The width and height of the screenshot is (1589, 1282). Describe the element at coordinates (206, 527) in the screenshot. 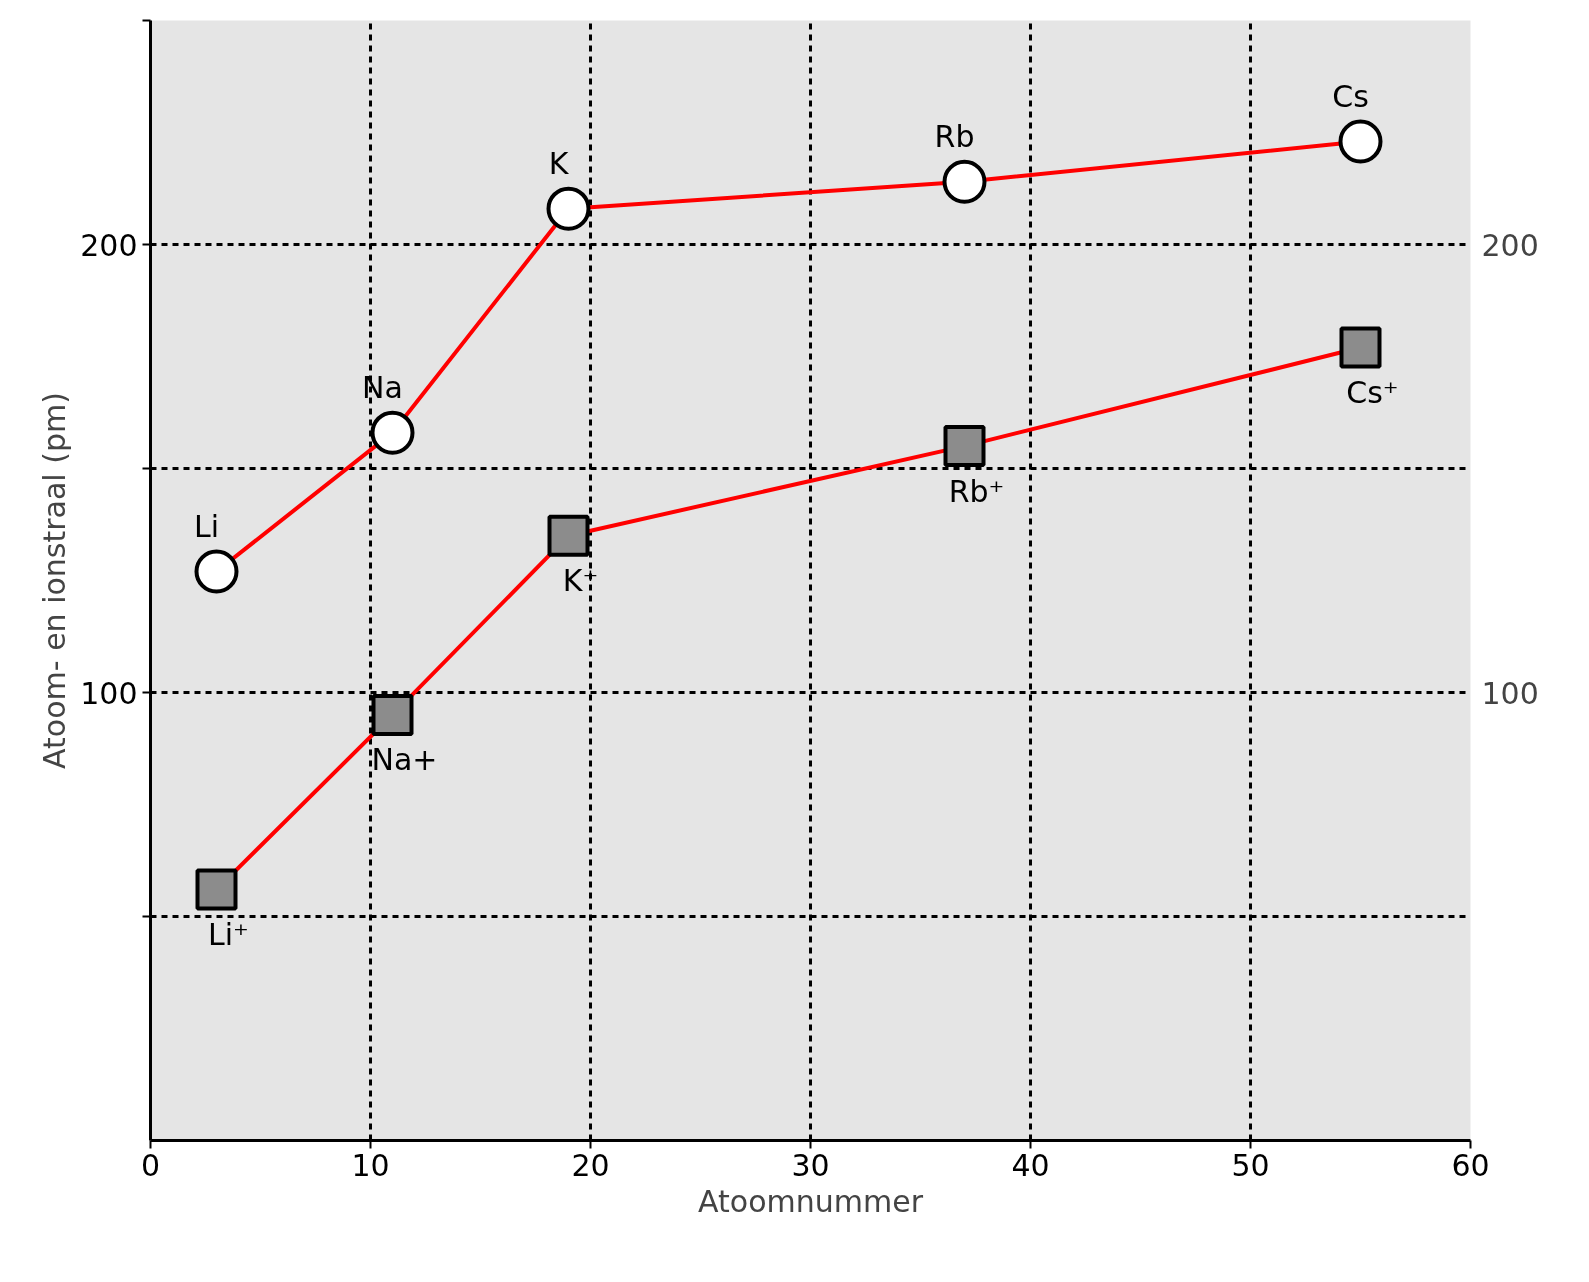

I see `annotation: Li` at that location.